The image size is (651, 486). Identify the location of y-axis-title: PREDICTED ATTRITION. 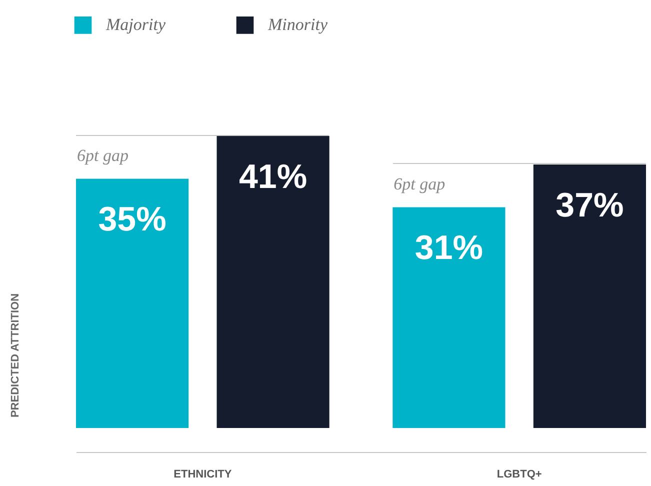
(16, 355).